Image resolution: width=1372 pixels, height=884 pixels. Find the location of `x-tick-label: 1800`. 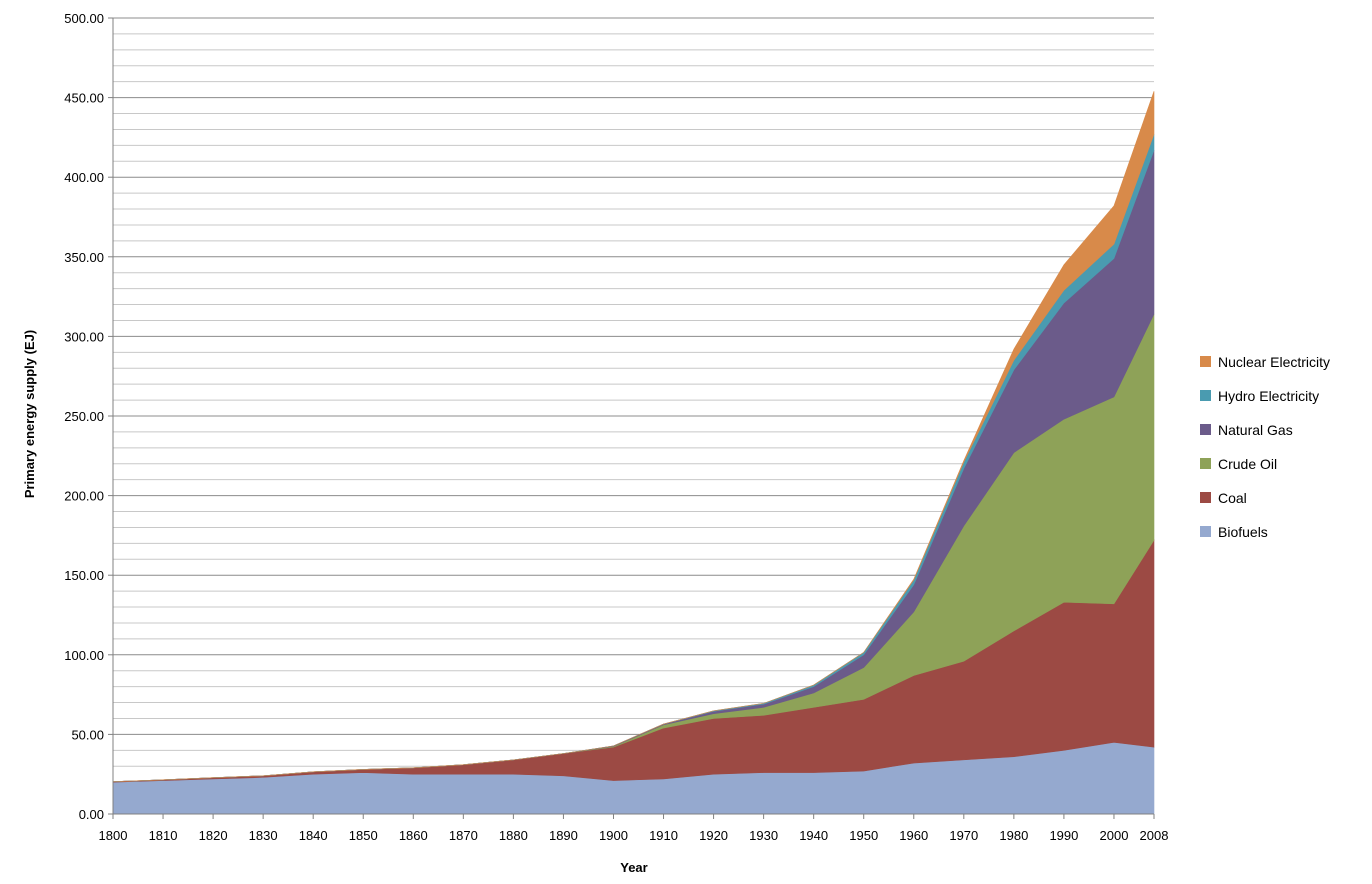

x-tick-label: 1800 is located at coordinates (113, 835).